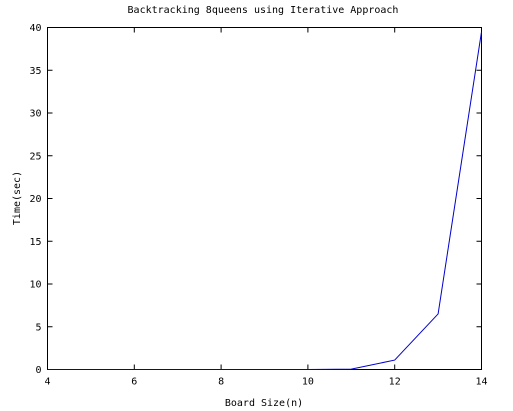 The height and width of the screenshot is (411, 513). Describe the element at coordinates (47, 382) in the screenshot. I see `x-tick-label: 4` at that location.